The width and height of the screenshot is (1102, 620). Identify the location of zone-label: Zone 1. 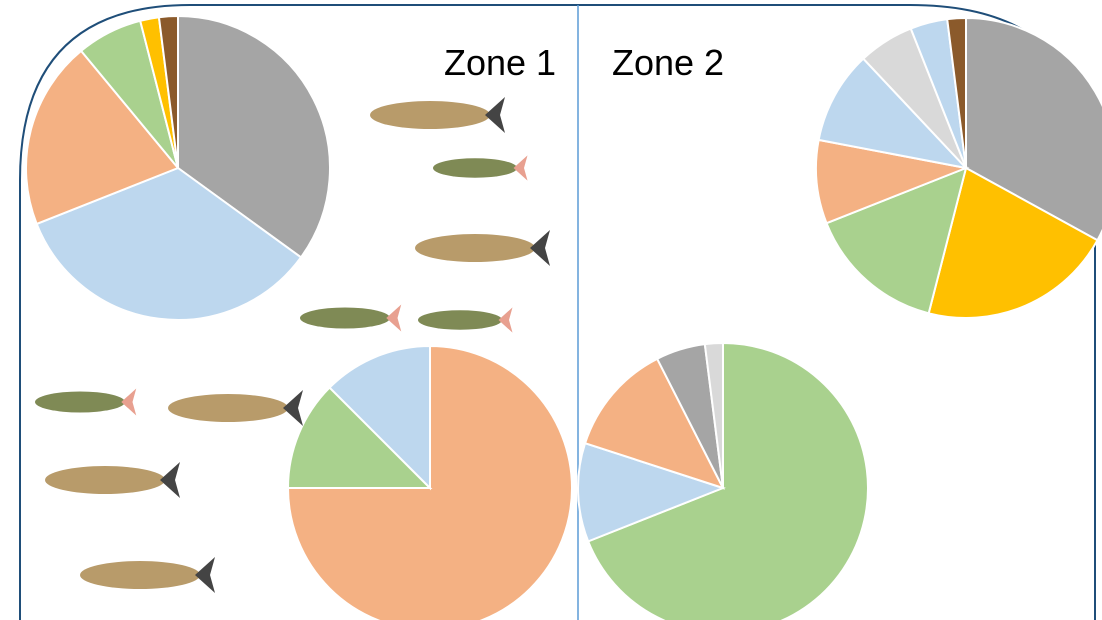
(500, 62).